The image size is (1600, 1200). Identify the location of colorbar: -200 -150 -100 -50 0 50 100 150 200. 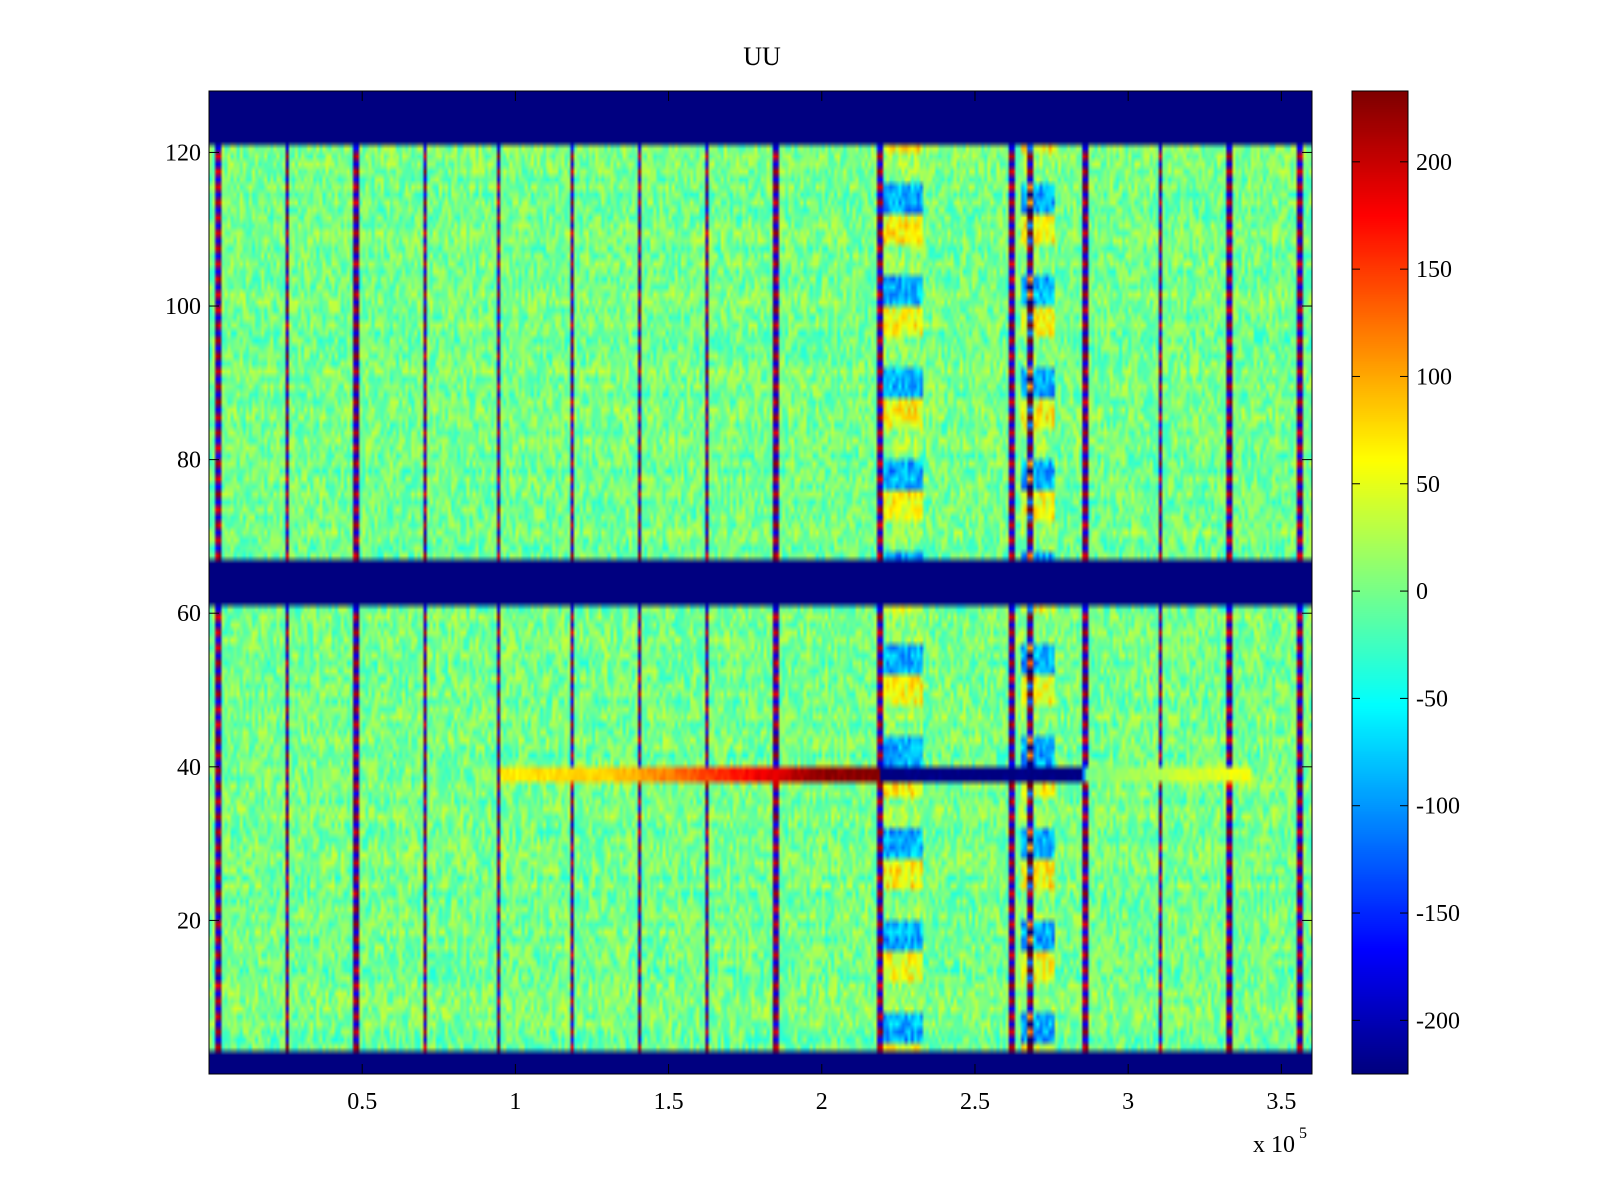
(1405, 582).